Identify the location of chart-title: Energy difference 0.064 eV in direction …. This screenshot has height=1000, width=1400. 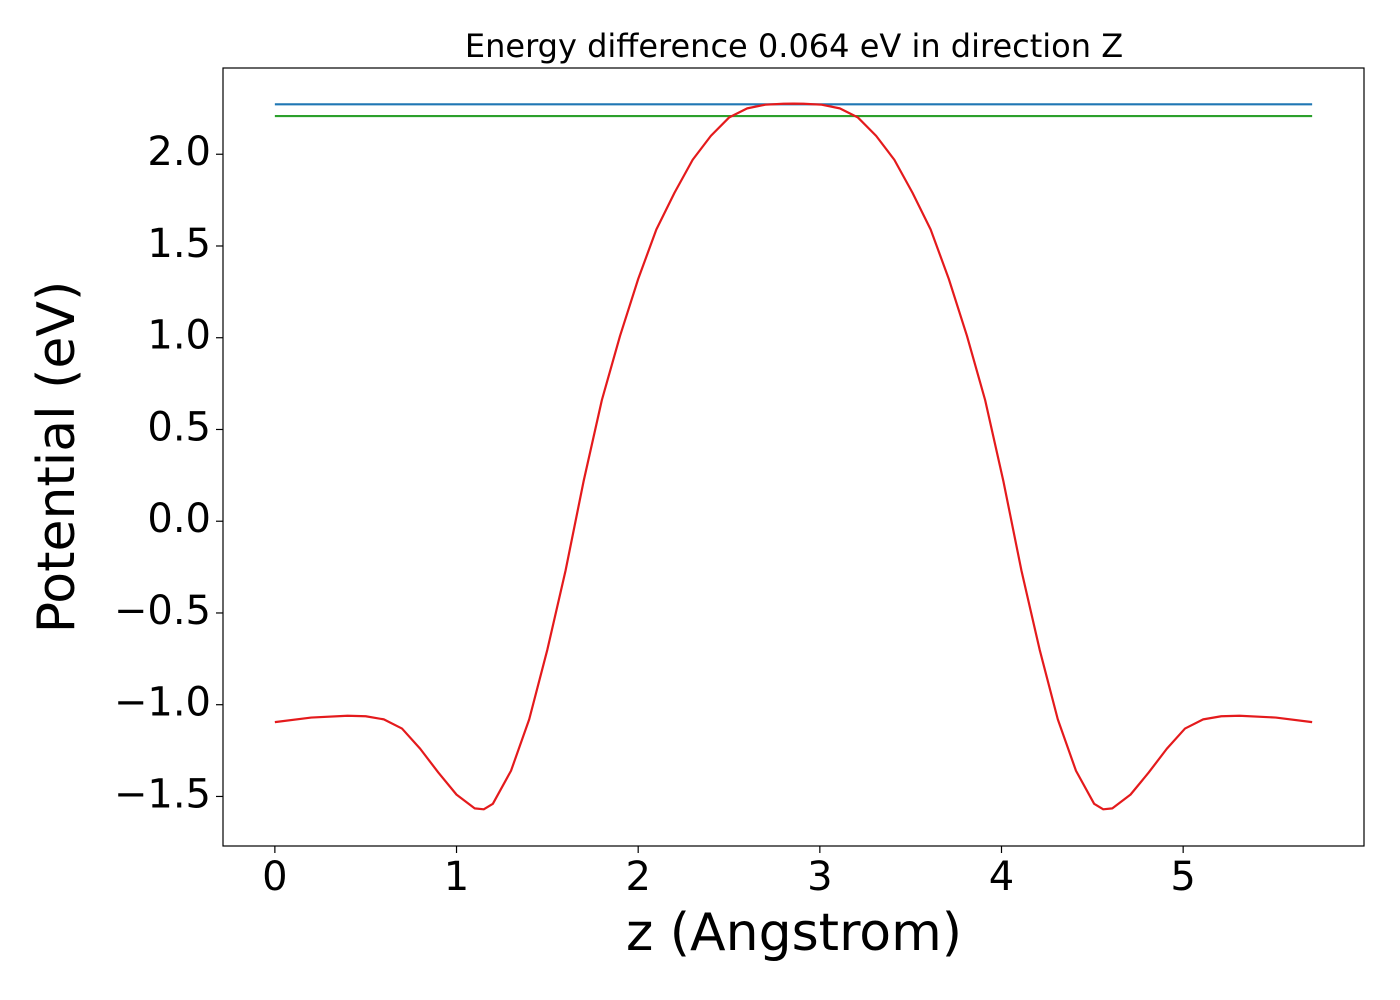
(794, 46).